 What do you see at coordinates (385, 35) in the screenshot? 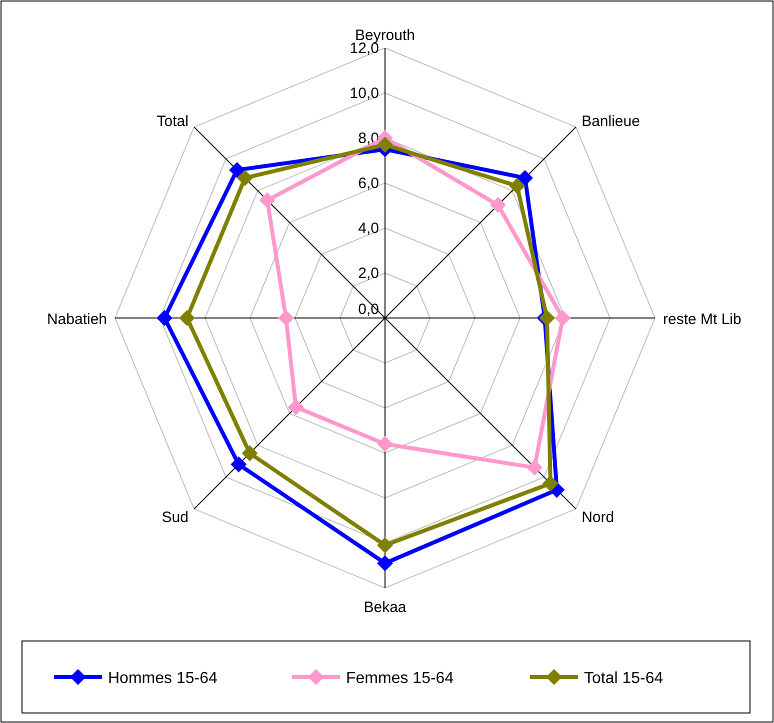
I see `spoke-label: Beyrouth` at bounding box center [385, 35].